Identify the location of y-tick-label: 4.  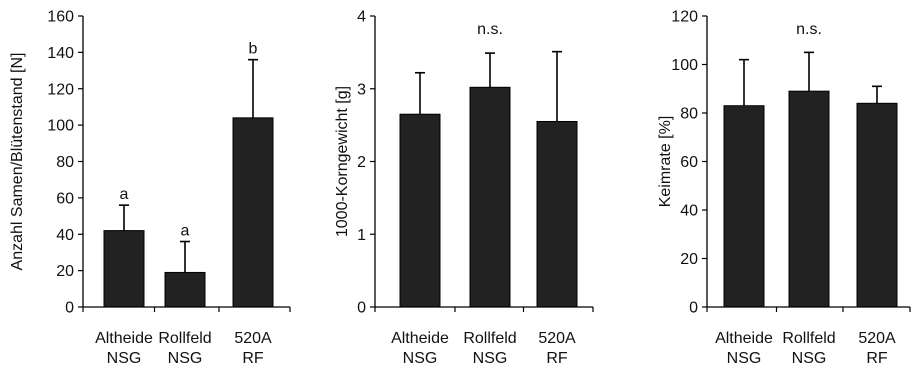
(361, 17).